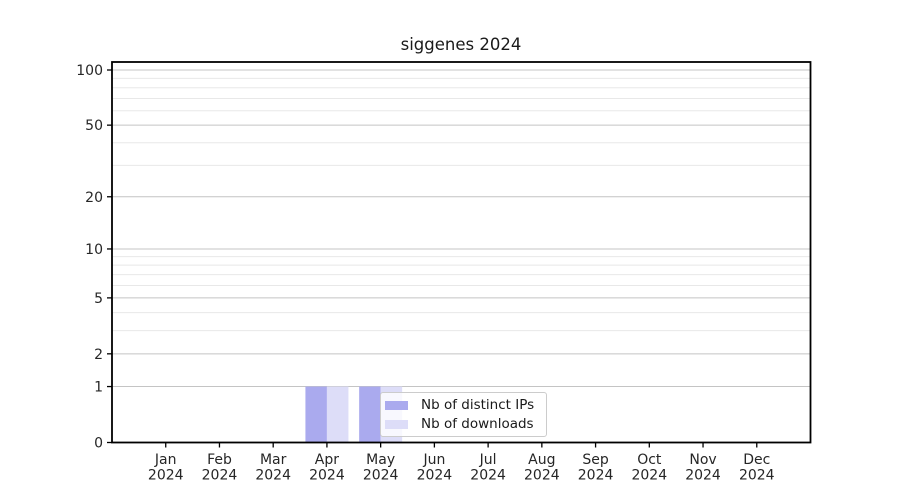 The width and height of the screenshot is (900, 500). What do you see at coordinates (396, 405) in the screenshot?
I see `legend-swatch-distinct-ips` at bounding box center [396, 405].